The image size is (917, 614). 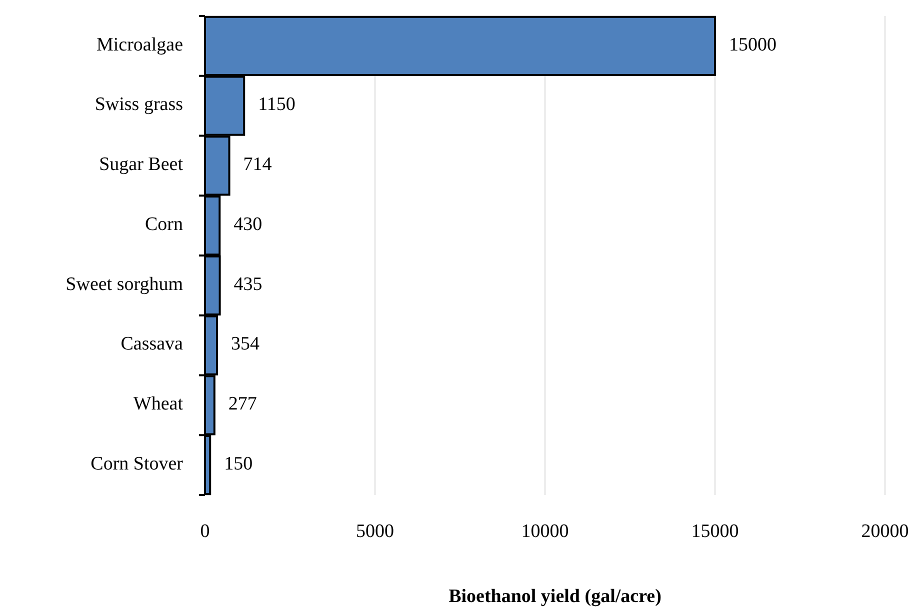 What do you see at coordinates (138, 105) in the screenshot?
I see `y-tick-label: Swiss grass` at bounding box center [138, 105].